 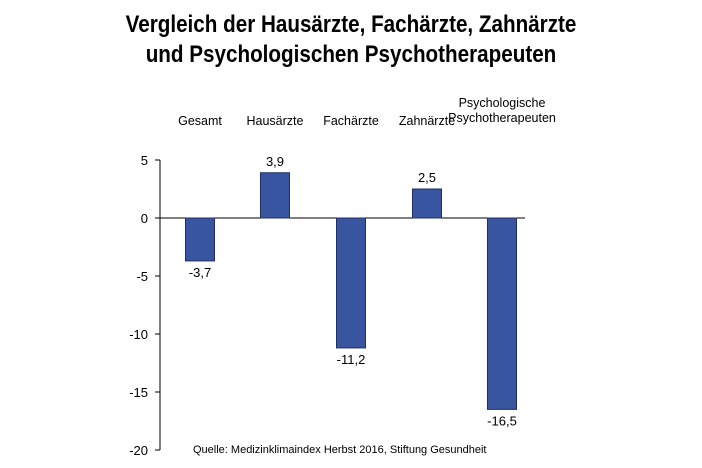 What do you see at coordinates (138, 392) in the screenshot?
I see `y-tick-label: -15` at bounding box center [138, 392].